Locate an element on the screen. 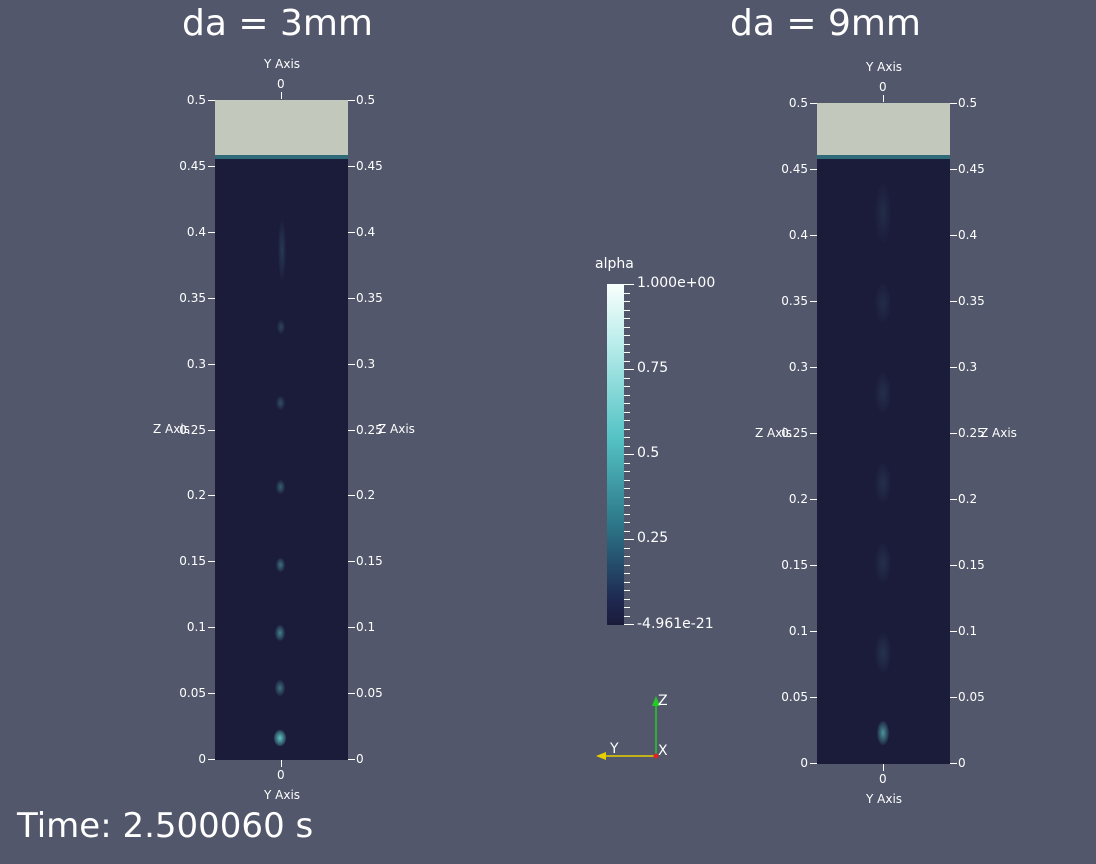  orientation-axes: Z Y X is located at coordinates (635, 730).